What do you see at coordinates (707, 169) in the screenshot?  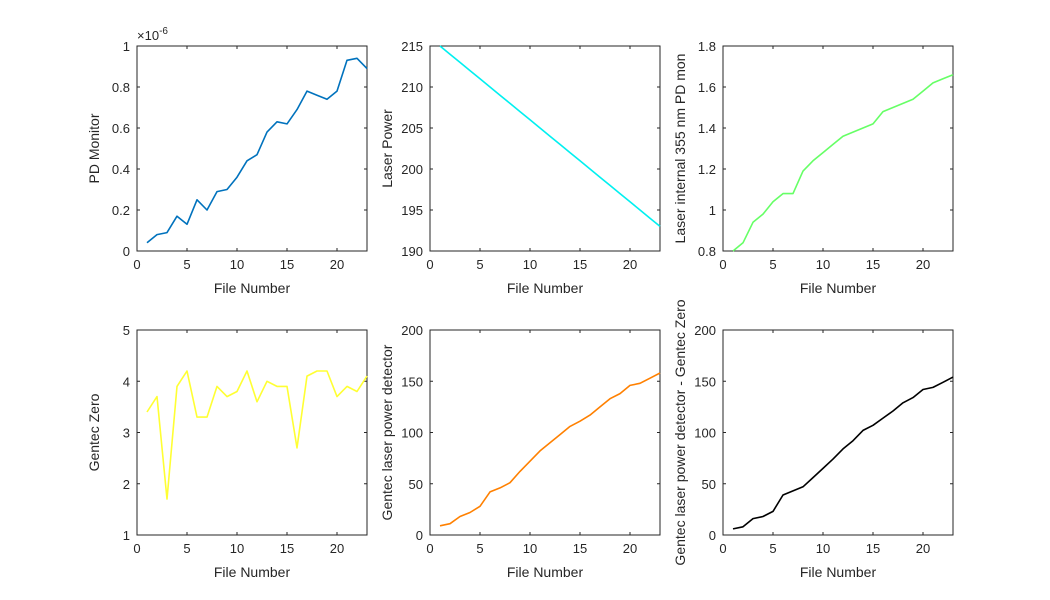 I see `y-tick-label: 1.2` at bounding box center [707, 169].